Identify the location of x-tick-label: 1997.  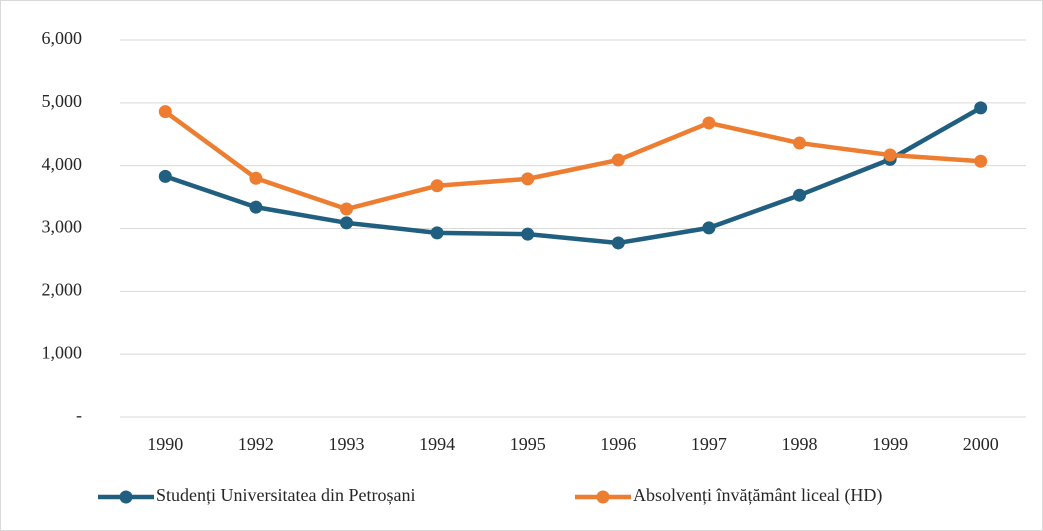
(709, 444).